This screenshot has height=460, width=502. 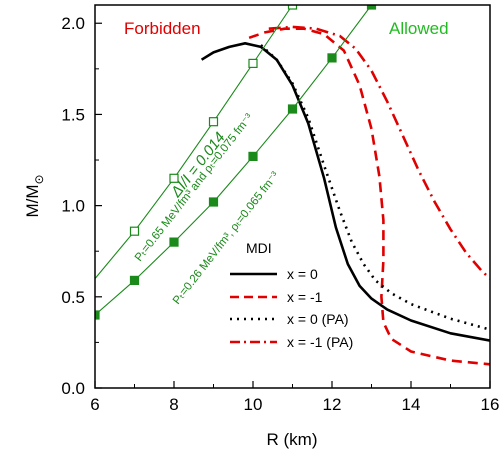 What do you see at coordinates (305, 297) in the screenshot?
I see `legend-entry-1: x = -1` at bounding box center [305, 297].